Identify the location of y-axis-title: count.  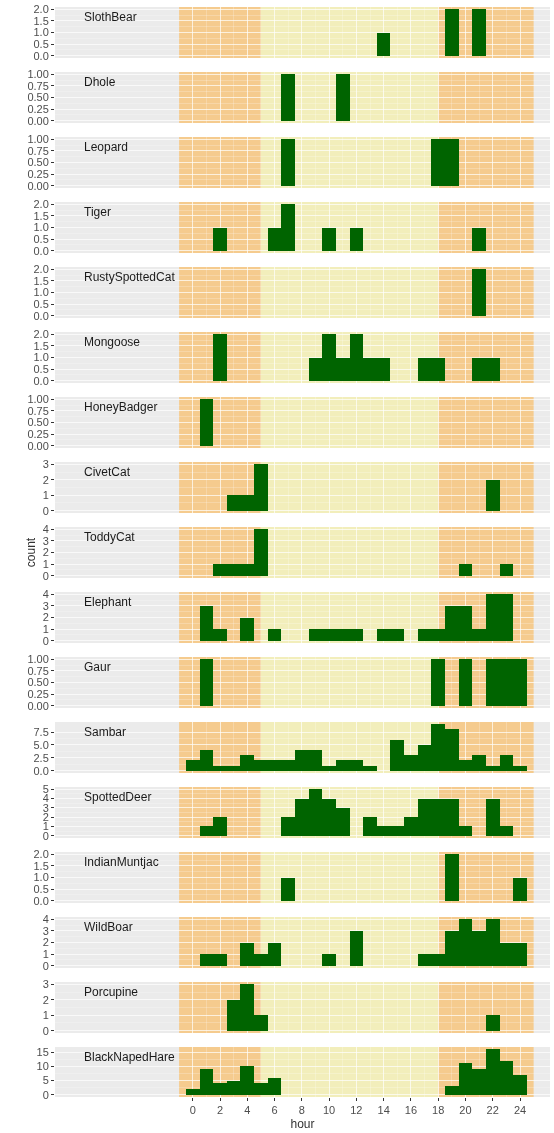
(30, 552).